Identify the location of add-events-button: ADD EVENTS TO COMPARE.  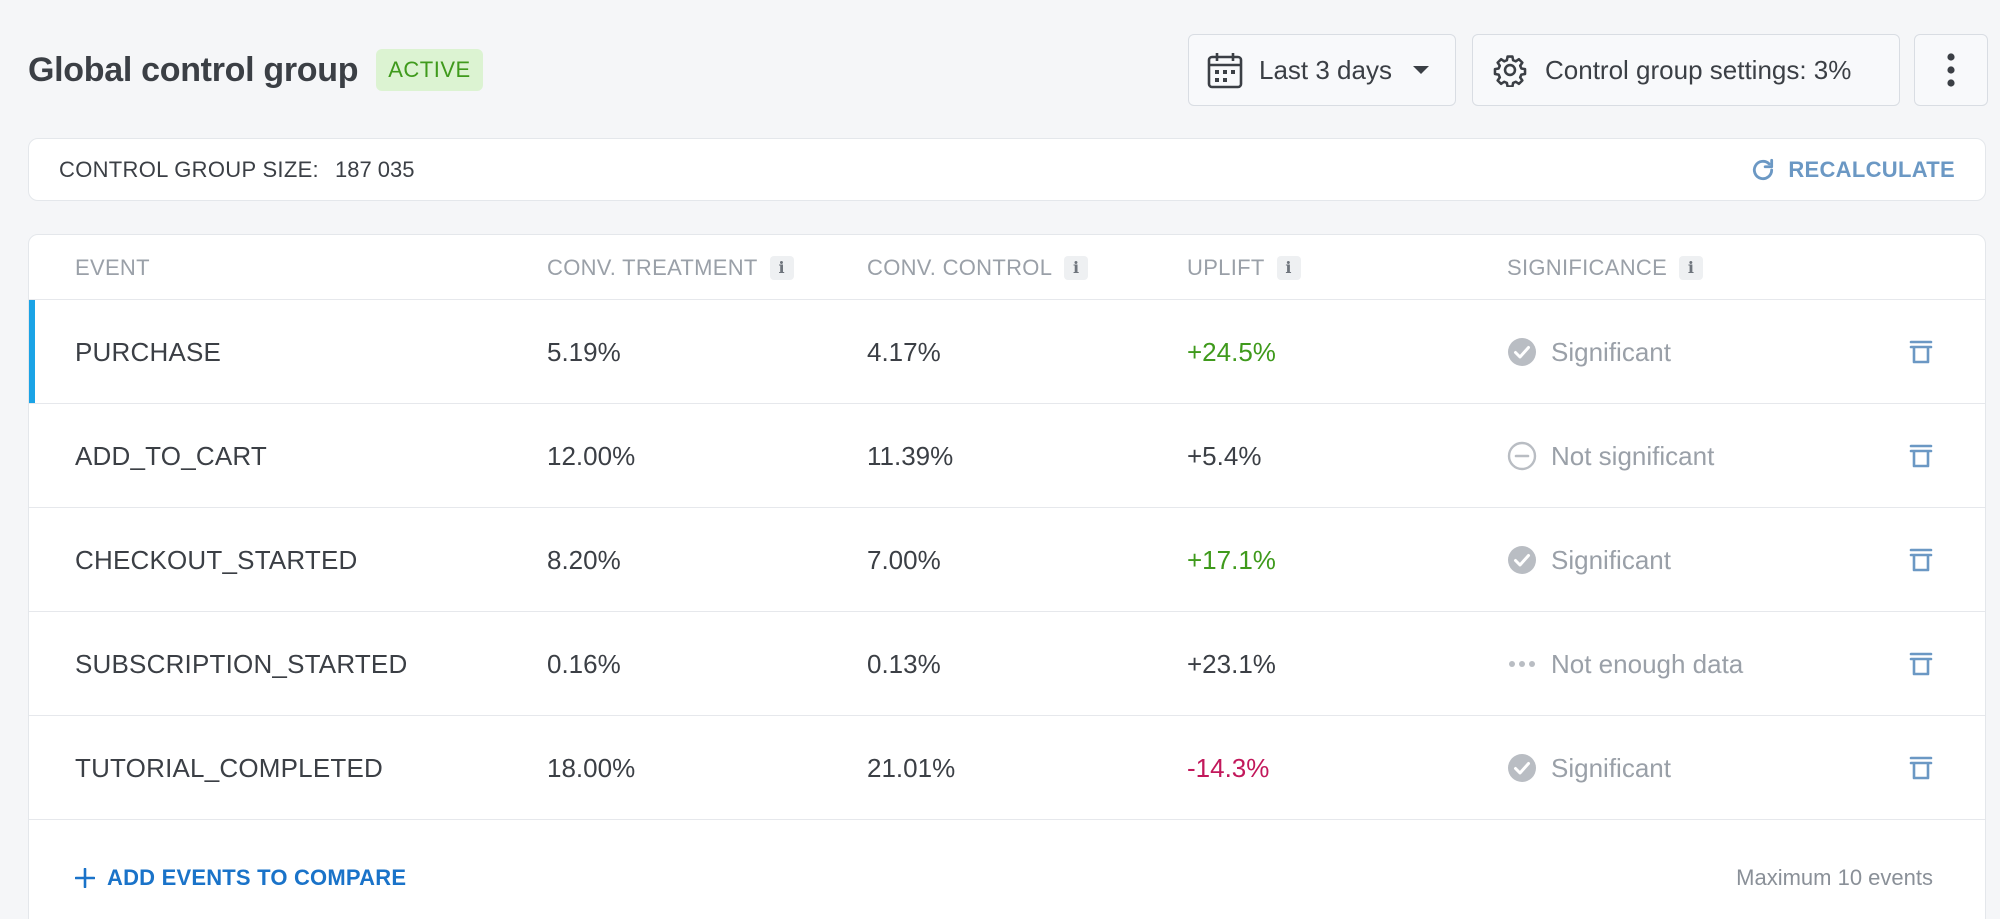
(240, 878).